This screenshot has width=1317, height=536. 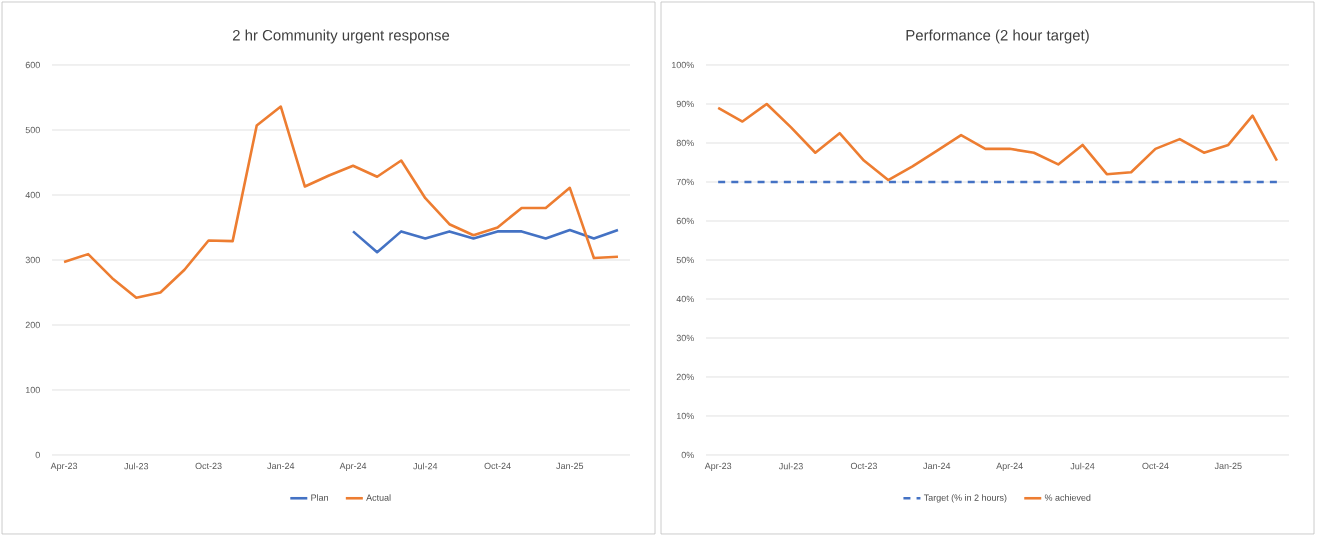 I want to click on y-tick-label: 30%, so click(x=685, y=338).